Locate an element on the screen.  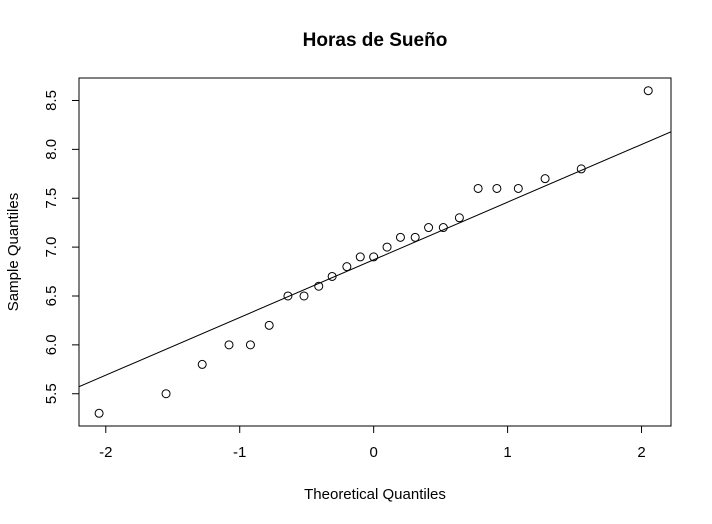
y-tick-label: 7.5 is located at coordinates (51, 198).